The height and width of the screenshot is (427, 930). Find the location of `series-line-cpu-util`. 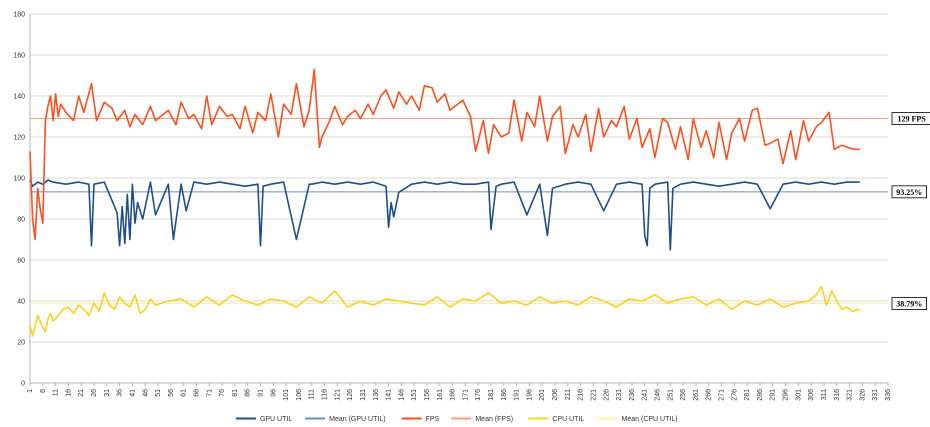

series-line-cpu-util is located at coordinates (445, 311).